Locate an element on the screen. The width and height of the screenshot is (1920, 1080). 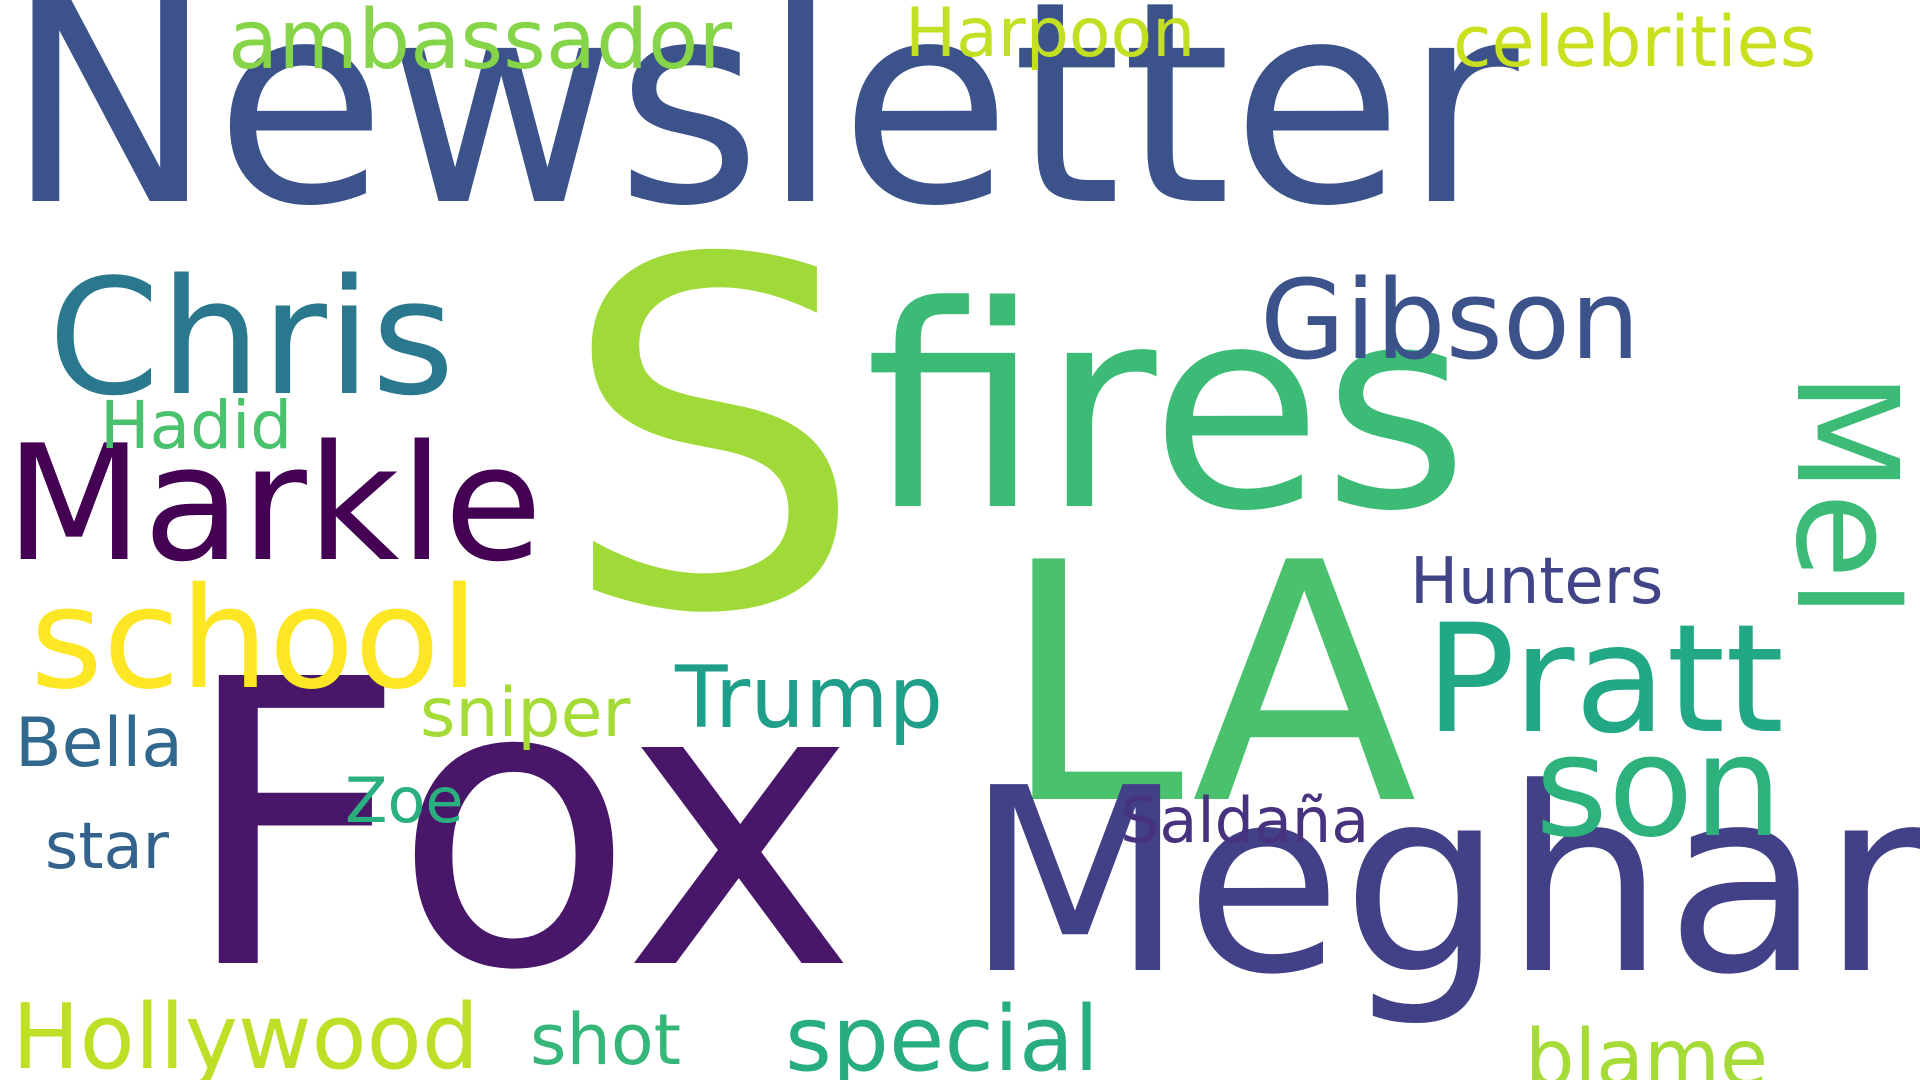
word-s: S is located at coordinates (712, 439).